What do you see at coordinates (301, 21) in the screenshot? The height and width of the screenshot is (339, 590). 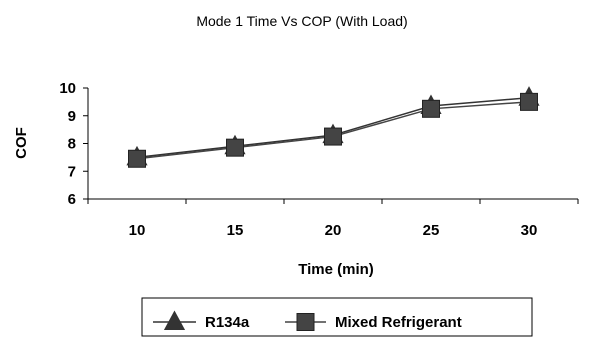 I see `chart-title: Mode 1 Time Vs COP (With Load)` at bounding box center [301, 21].